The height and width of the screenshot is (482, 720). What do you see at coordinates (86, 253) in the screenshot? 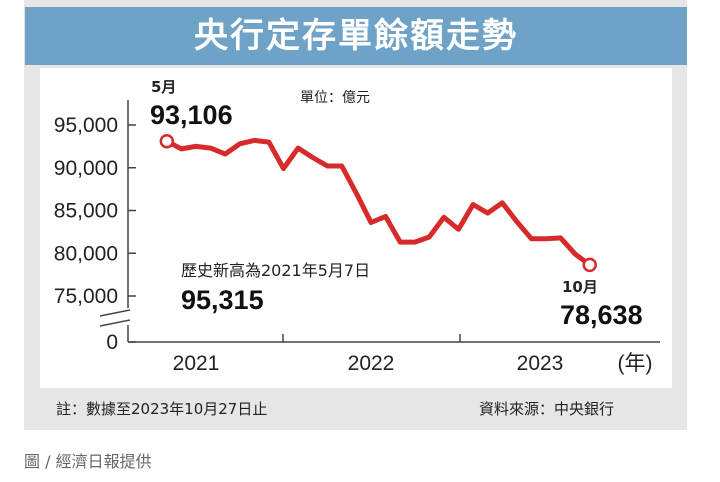
I see `y-tick-label: 80,000` at bounding box center [86, 253].